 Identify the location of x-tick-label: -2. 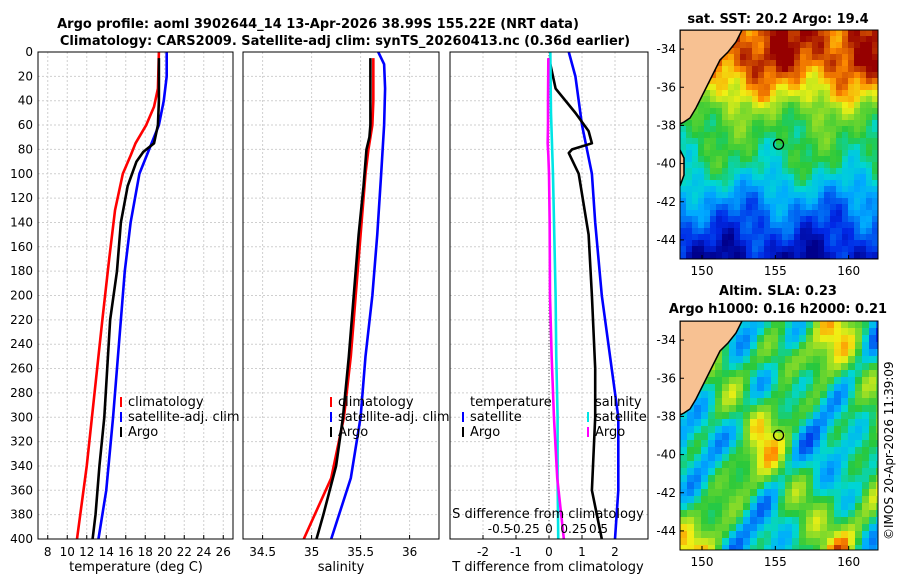
(483, 552).